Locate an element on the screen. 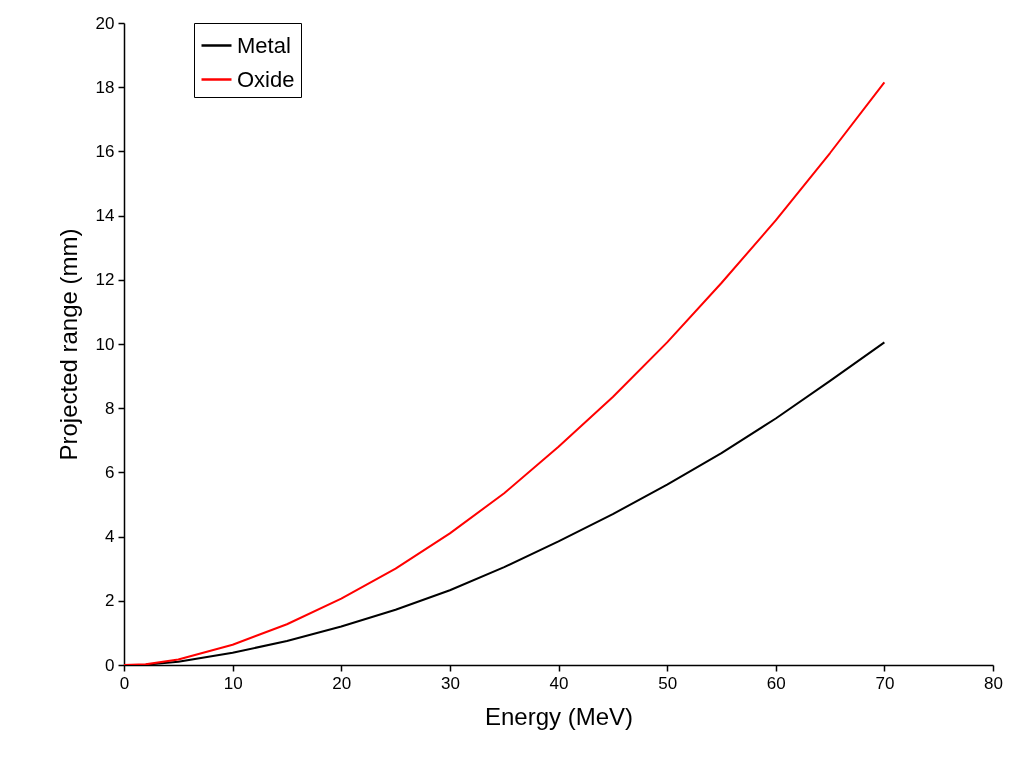 The height and width of the screenshot is (763, 1012). x-tick-label: 80 is located at coordinates (993, 683).